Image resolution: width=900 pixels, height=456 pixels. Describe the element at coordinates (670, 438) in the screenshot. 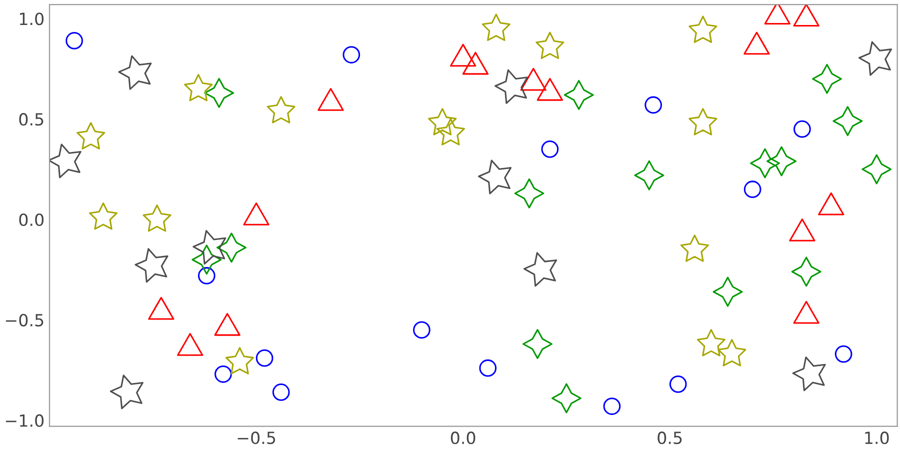

I see `x-tick-label: 0.5` at that location.